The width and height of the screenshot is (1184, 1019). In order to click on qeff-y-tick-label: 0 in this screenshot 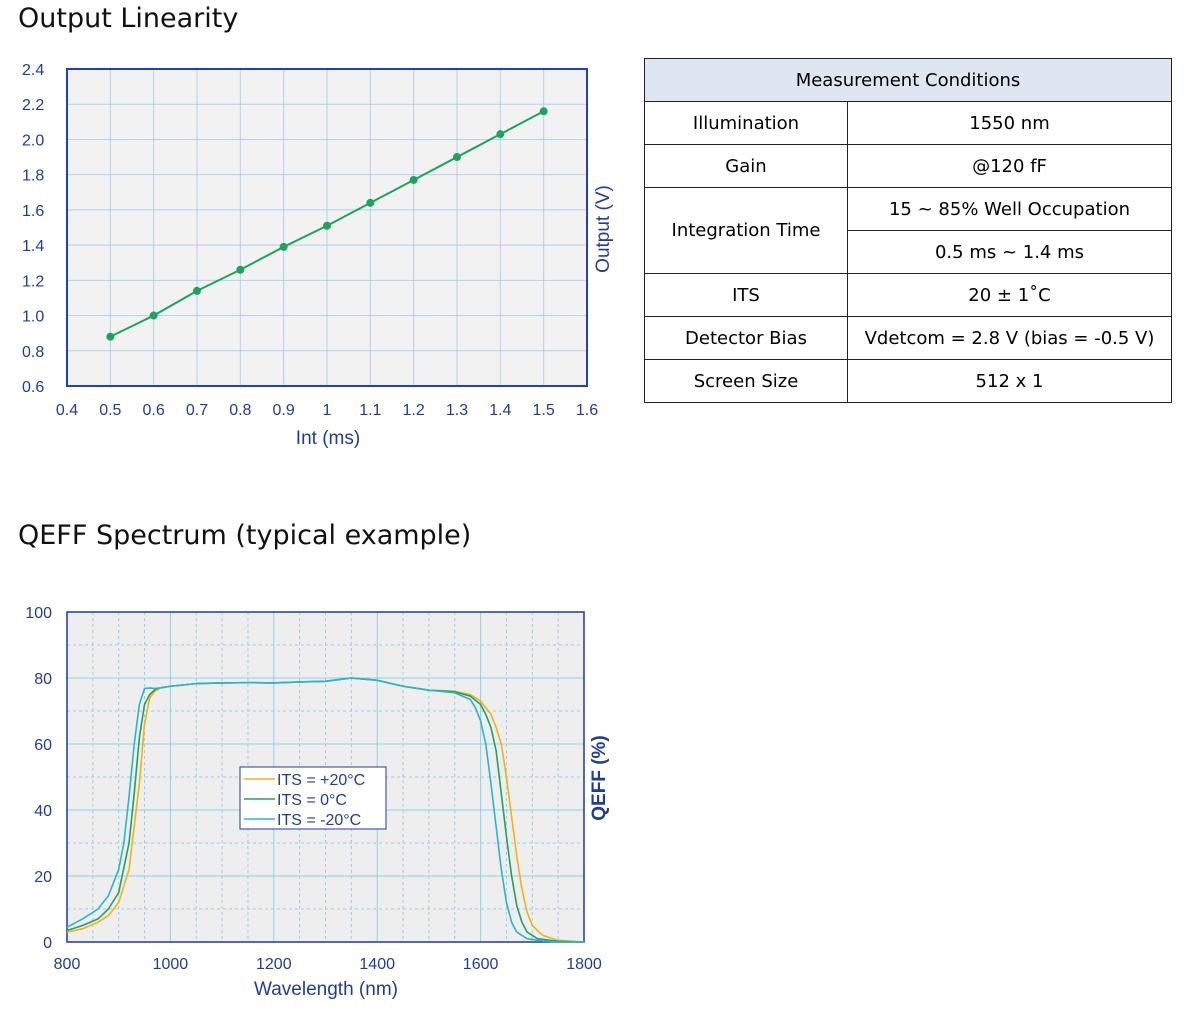, I will do `click(47, 943)`.